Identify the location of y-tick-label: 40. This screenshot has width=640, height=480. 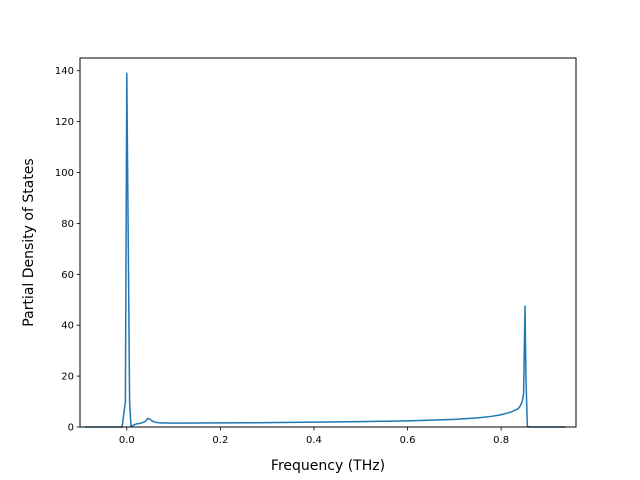
(67, 326).